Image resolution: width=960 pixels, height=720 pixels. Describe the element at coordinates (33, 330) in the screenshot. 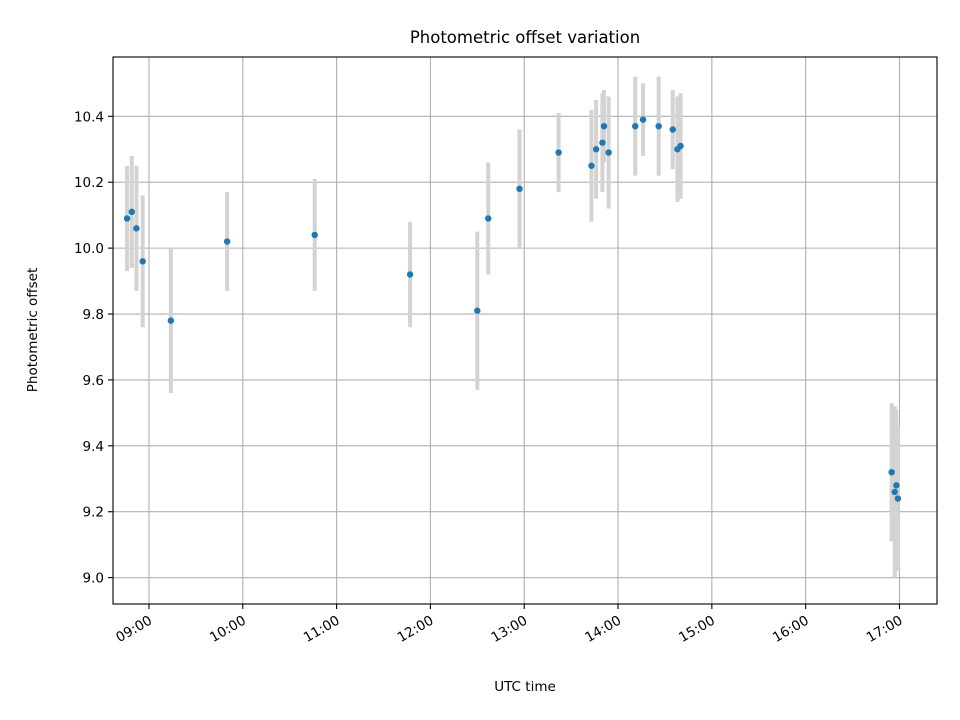

I see `y-axis-label: Photometric offset` at that location.